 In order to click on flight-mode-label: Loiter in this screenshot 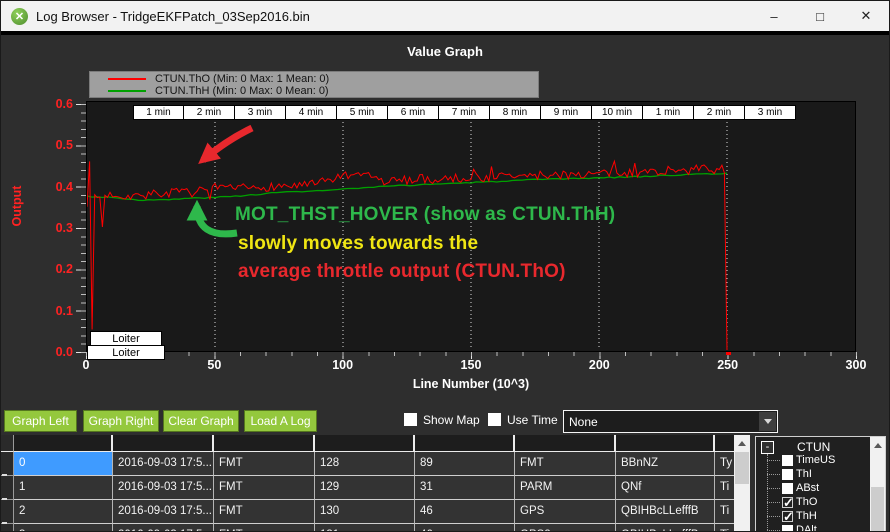, I will do `click(126, 352)`.